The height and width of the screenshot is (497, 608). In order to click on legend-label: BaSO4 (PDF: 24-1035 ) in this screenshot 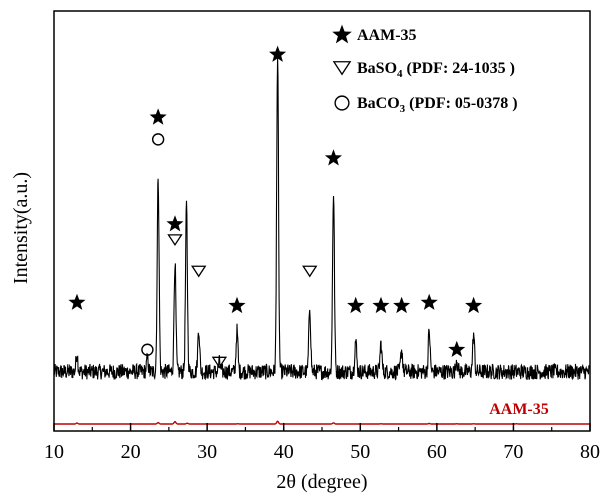, I will do `click(436, 70)`.